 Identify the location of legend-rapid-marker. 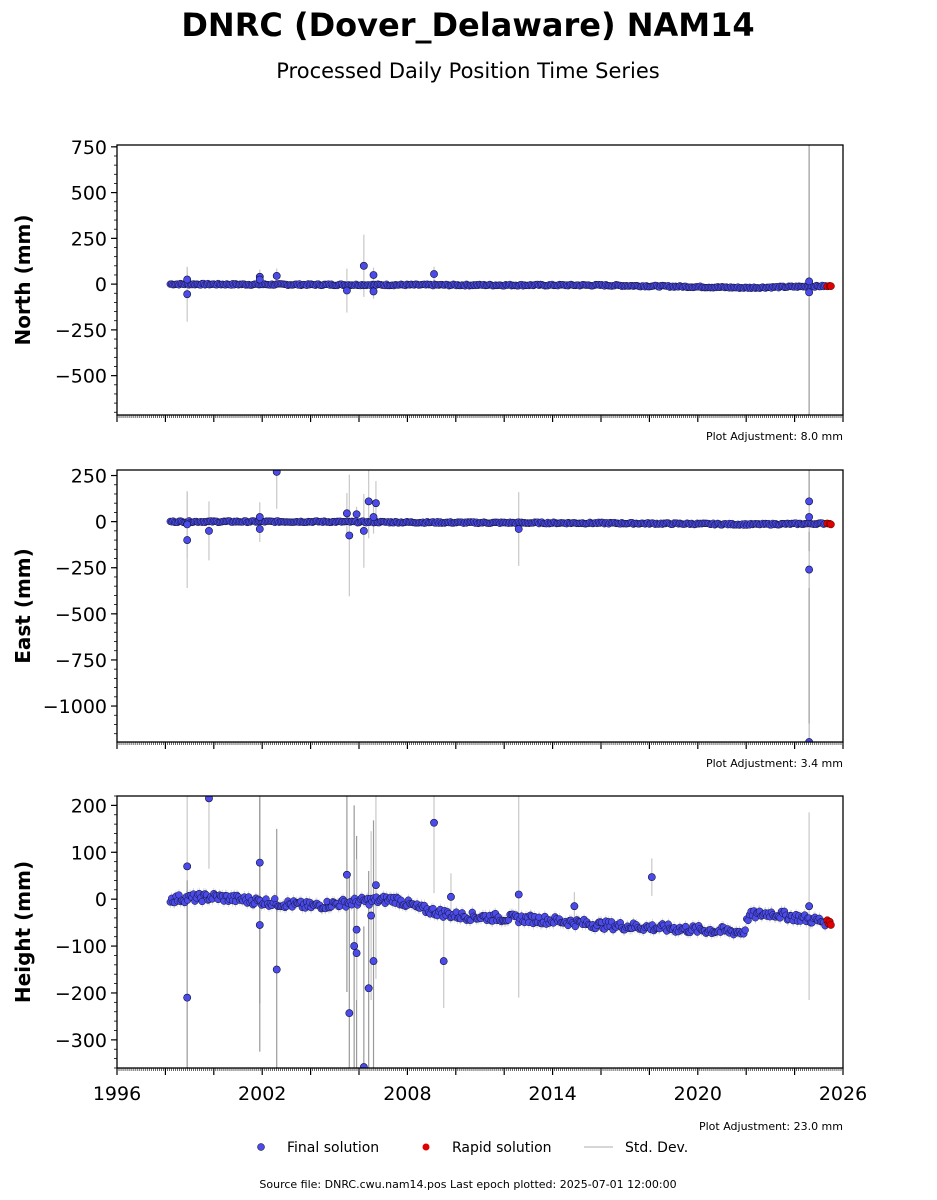
(426, 1147).